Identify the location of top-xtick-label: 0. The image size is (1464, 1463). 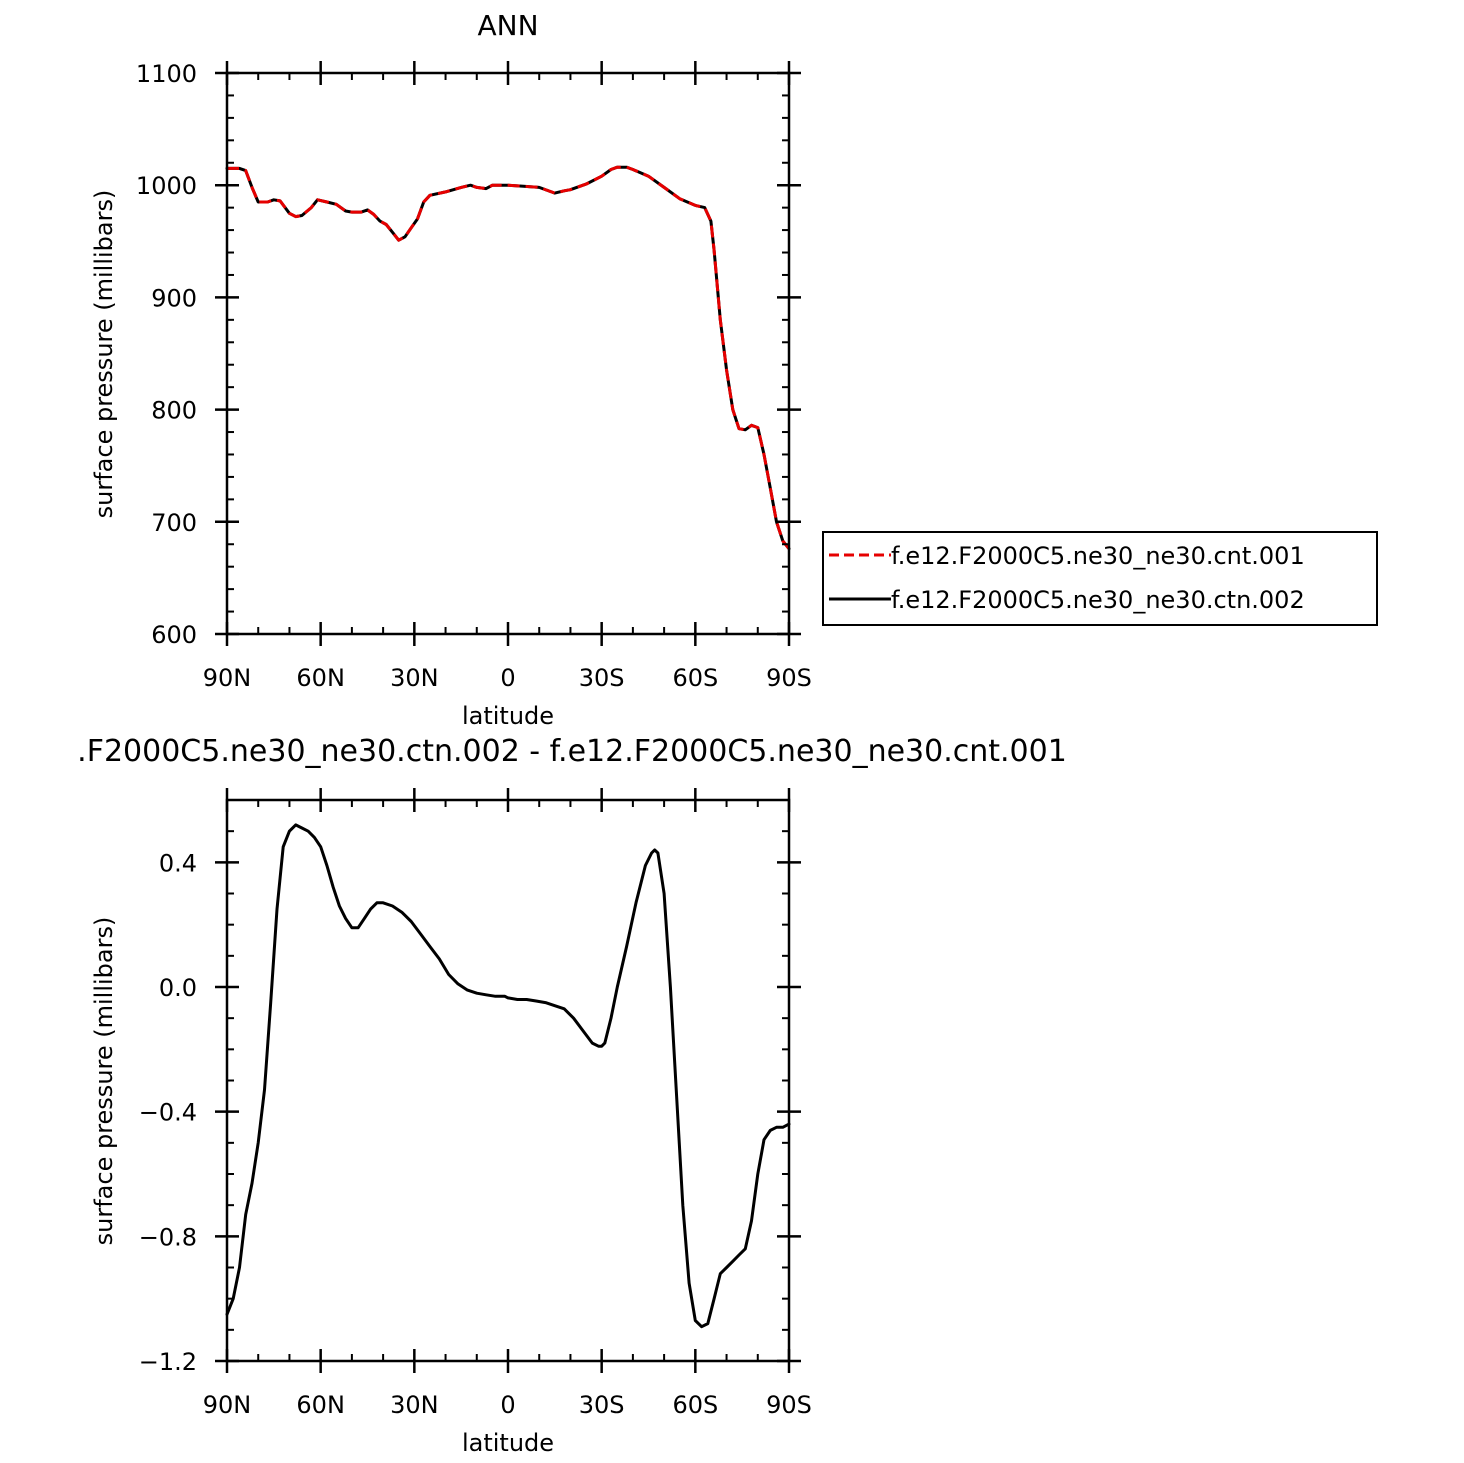
(507, 678).